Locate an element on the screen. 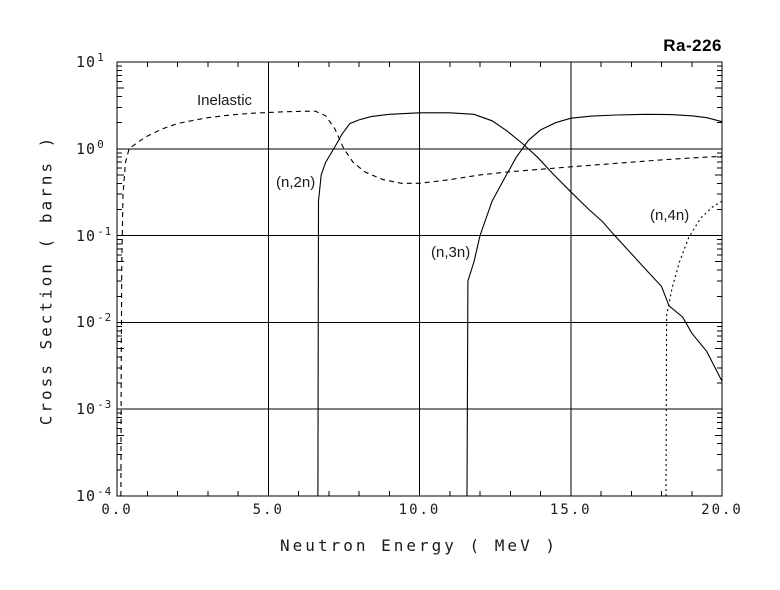 The image size is (780, 590). y-axis-title: Cross Section ( barns ) is located at coordinates (46, 280).